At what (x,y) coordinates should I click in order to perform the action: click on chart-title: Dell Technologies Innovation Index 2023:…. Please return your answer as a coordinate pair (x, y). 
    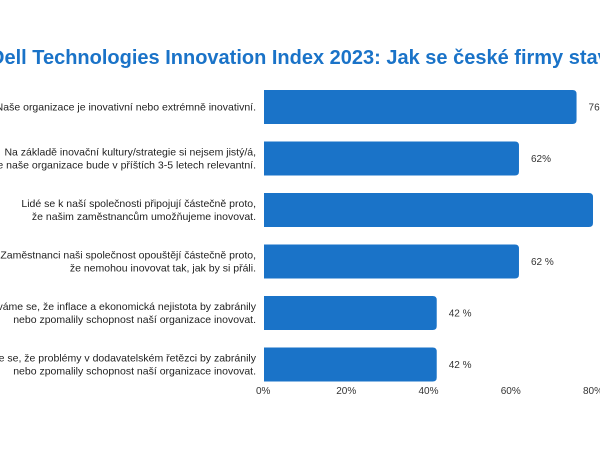
    Looking at the image, I should click on (300, 59).